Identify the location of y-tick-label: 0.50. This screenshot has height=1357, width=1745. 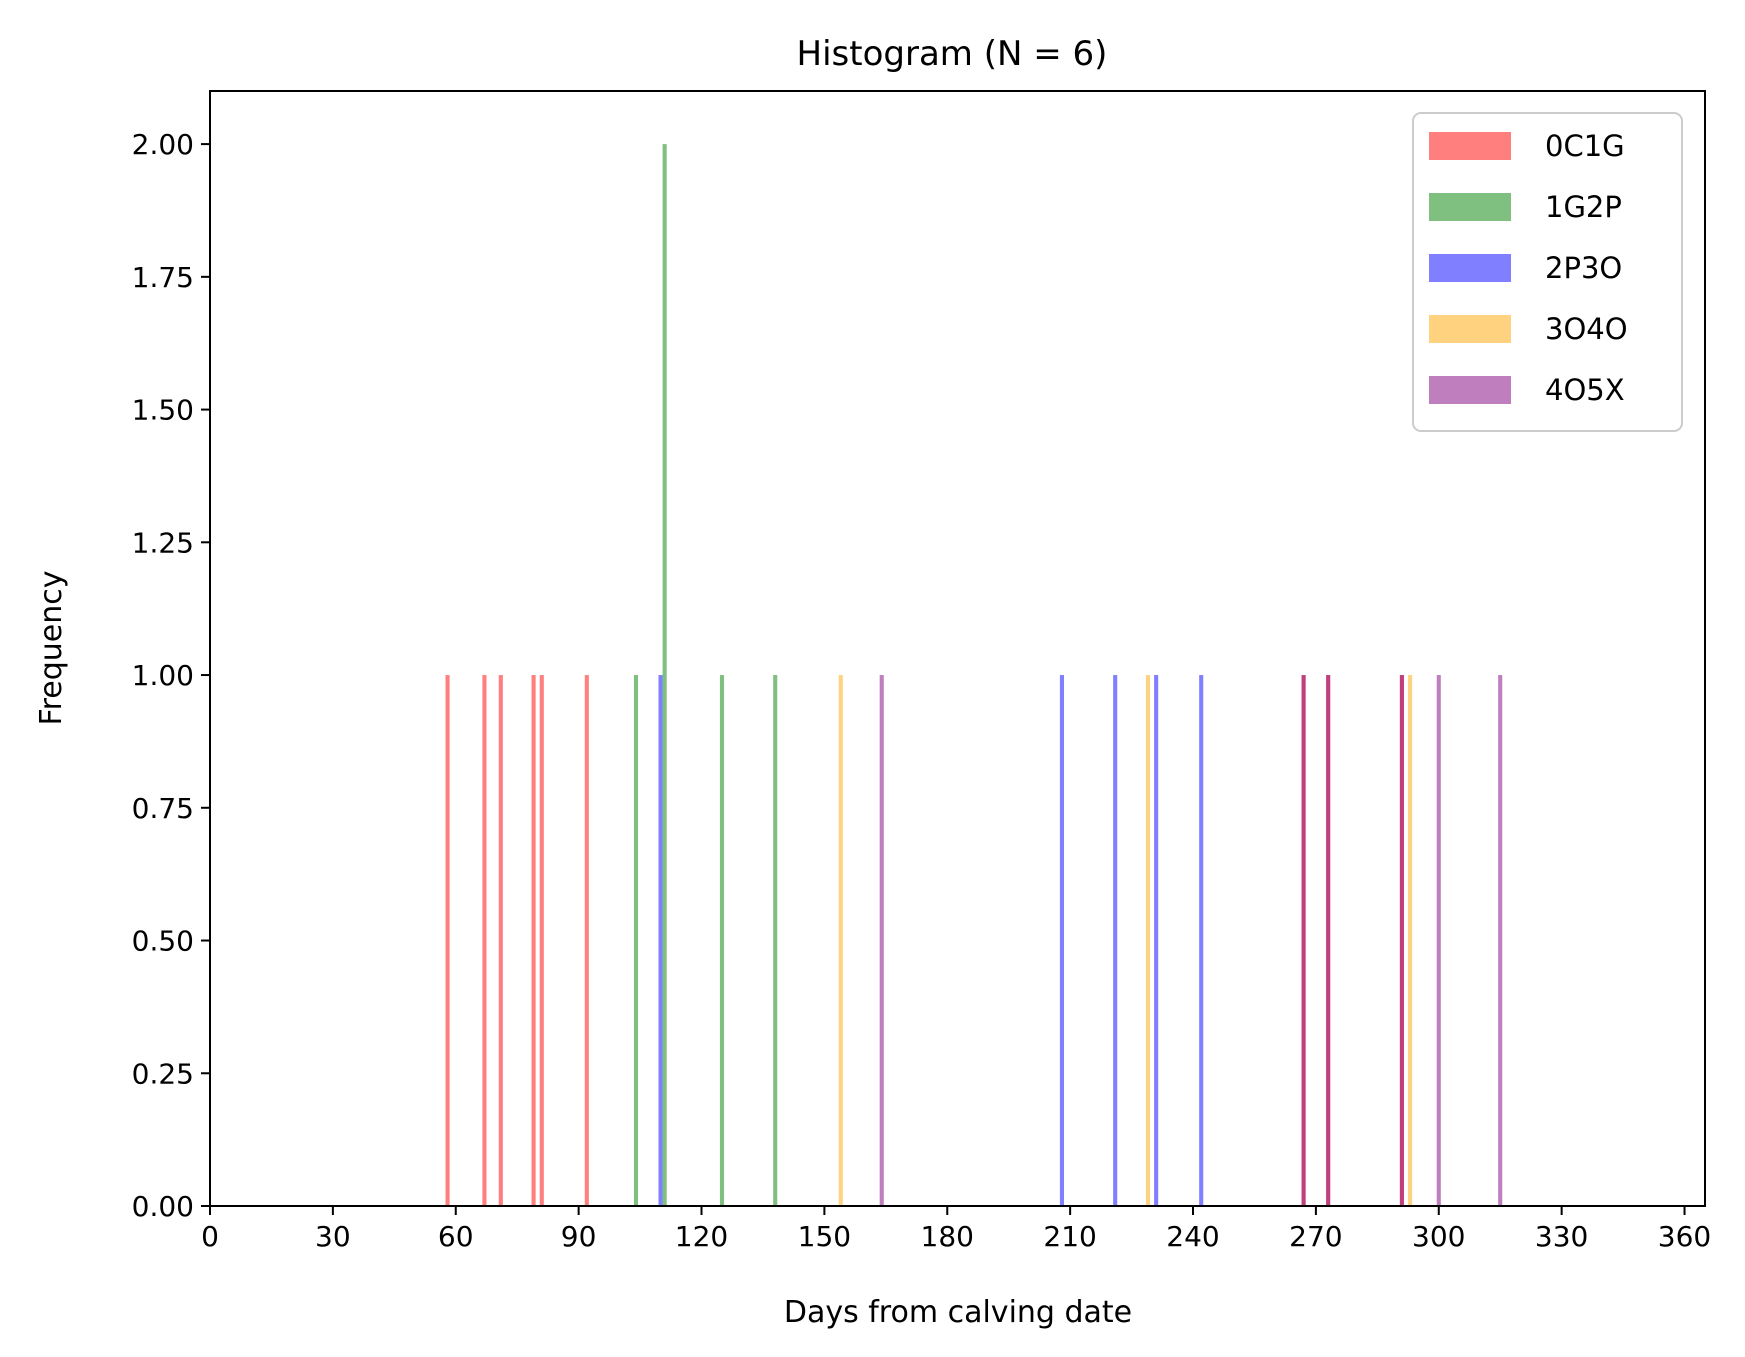
(163, 941).